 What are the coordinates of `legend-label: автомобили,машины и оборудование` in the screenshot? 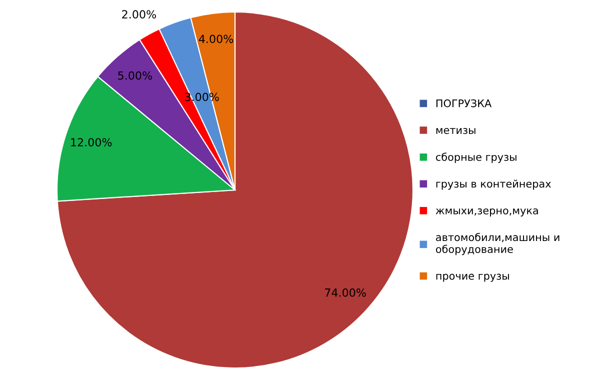 It's located at (498, 244).